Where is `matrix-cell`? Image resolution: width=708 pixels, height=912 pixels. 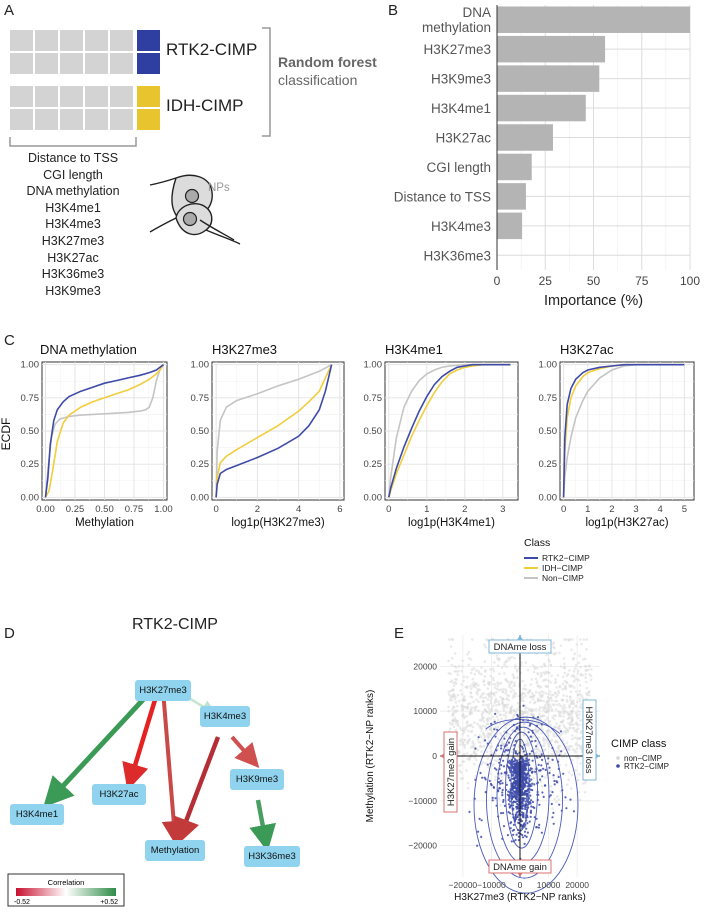 matrix-cell is located at coordinates (96, 63).